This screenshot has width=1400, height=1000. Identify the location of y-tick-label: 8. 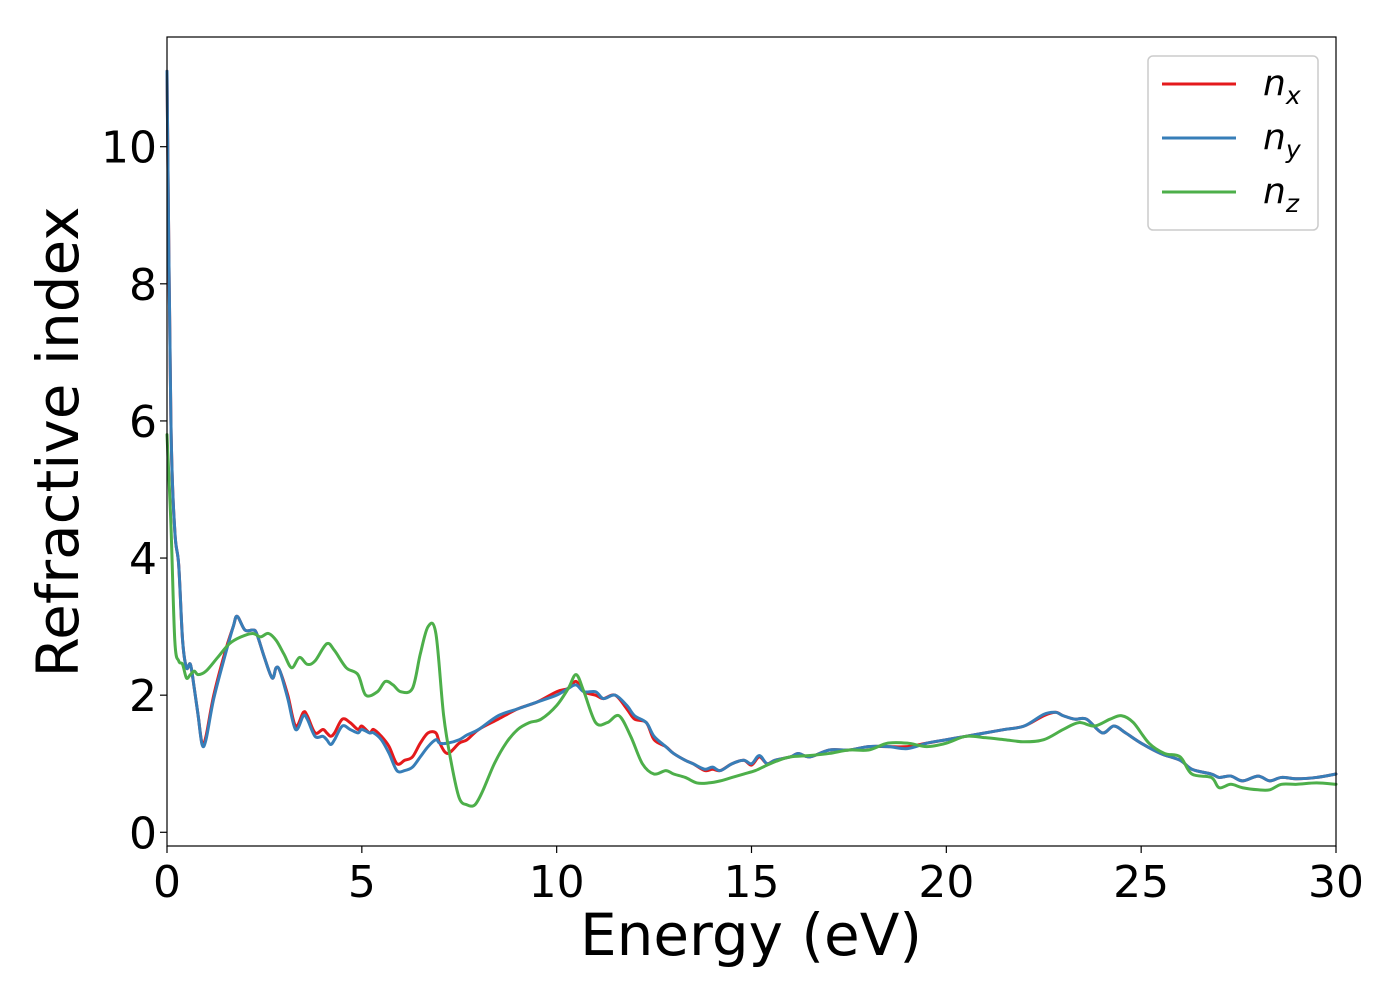
(143, 285).